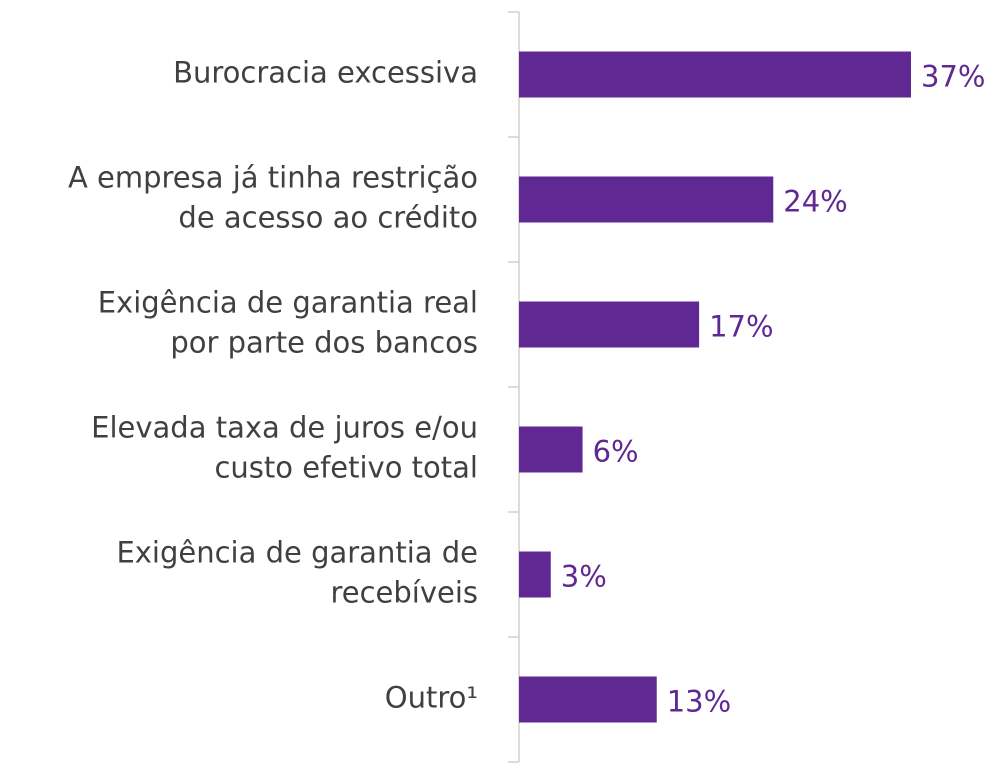  Describe the element at coordinates (741, 327) in the screenshot. I see `value-label: 17%` at that location.